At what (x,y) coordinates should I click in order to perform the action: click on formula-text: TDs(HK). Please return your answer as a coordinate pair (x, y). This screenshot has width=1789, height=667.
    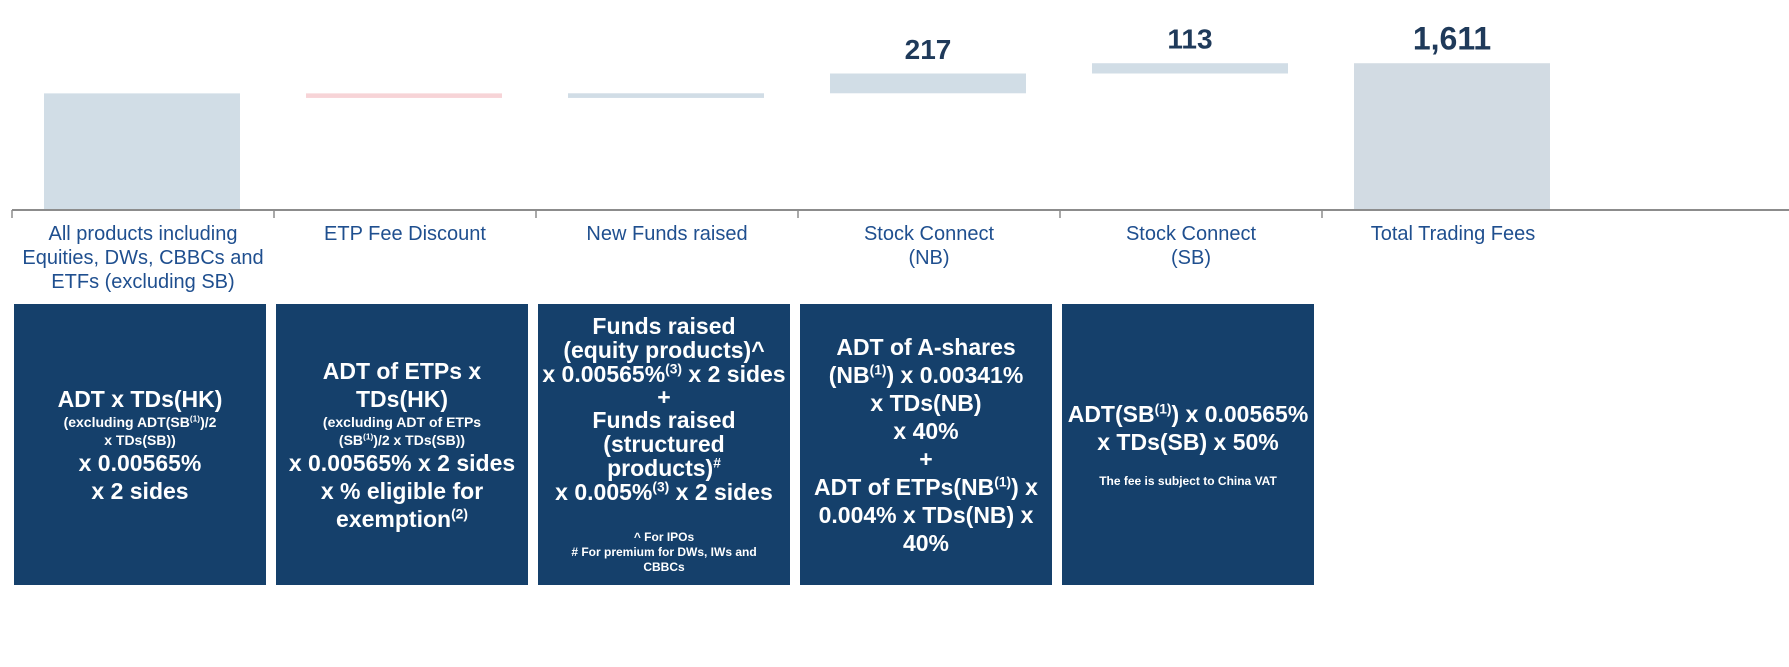
    Looking at the image, I should click on (402, 398).